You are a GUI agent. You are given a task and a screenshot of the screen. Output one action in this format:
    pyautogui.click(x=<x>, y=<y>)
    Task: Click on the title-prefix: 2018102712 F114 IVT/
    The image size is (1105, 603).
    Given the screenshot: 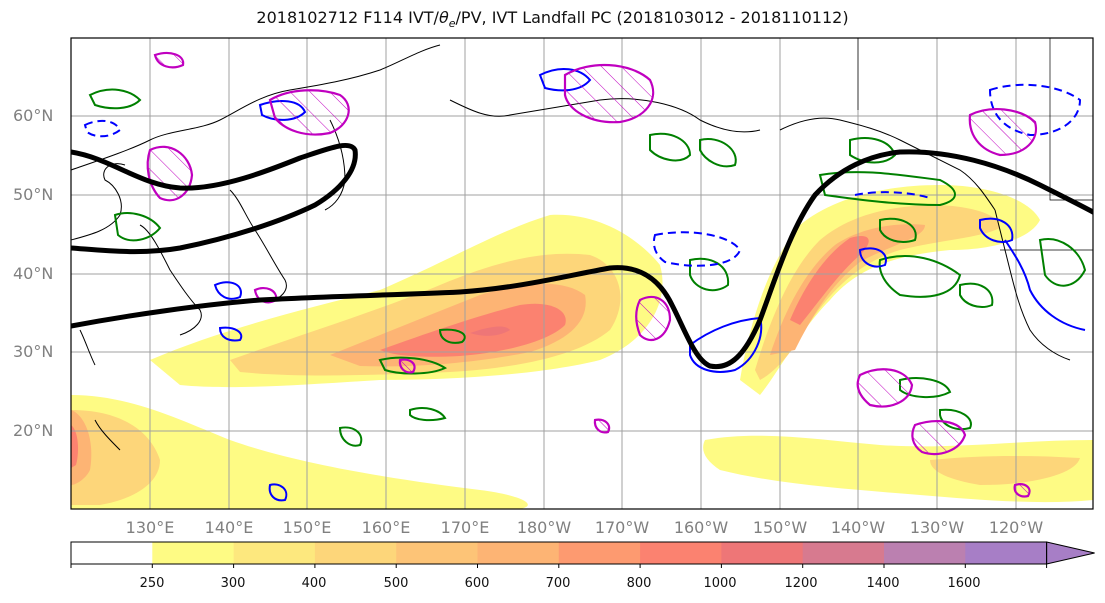 What is the action you would take?
    pyautogui.click(x=347, y=17)
    